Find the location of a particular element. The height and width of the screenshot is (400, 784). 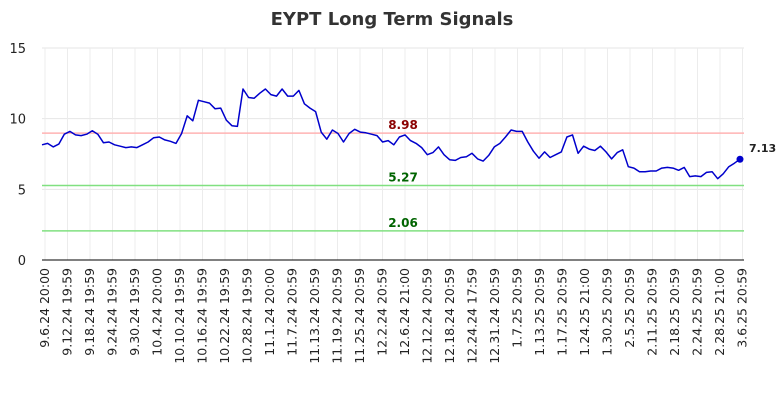

y-axis-ticks: 0 5 10 15 is located at coordinates (17, 155).